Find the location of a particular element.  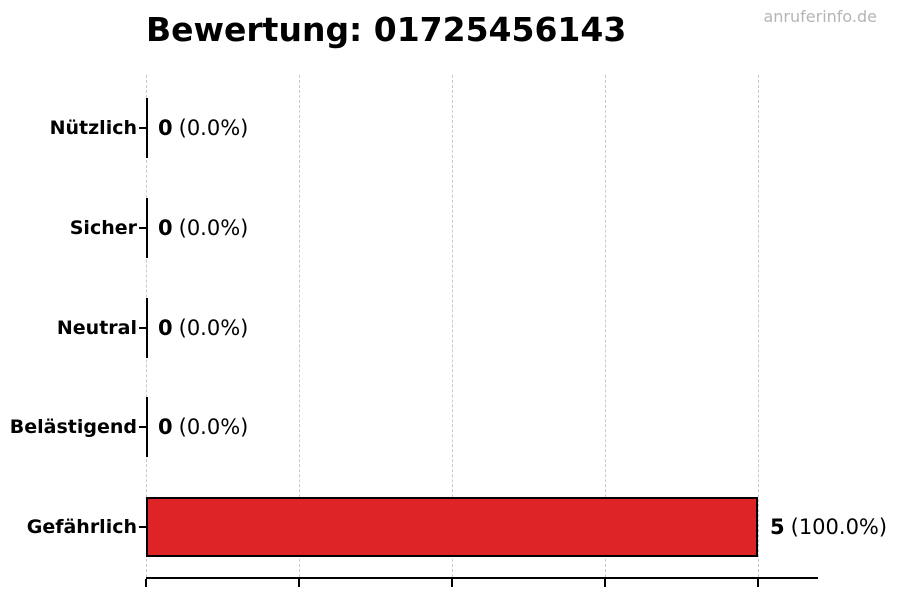

bar-sicher is located at coordinates (147, 227).